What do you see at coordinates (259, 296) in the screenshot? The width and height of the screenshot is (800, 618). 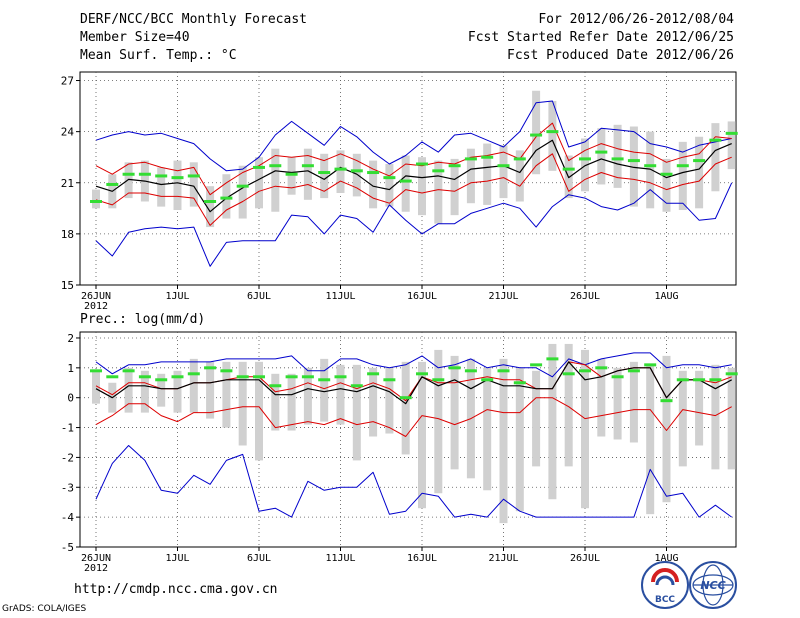 I see `temp-x-tick-label: 6JUL` at bounding box center [259, 296].